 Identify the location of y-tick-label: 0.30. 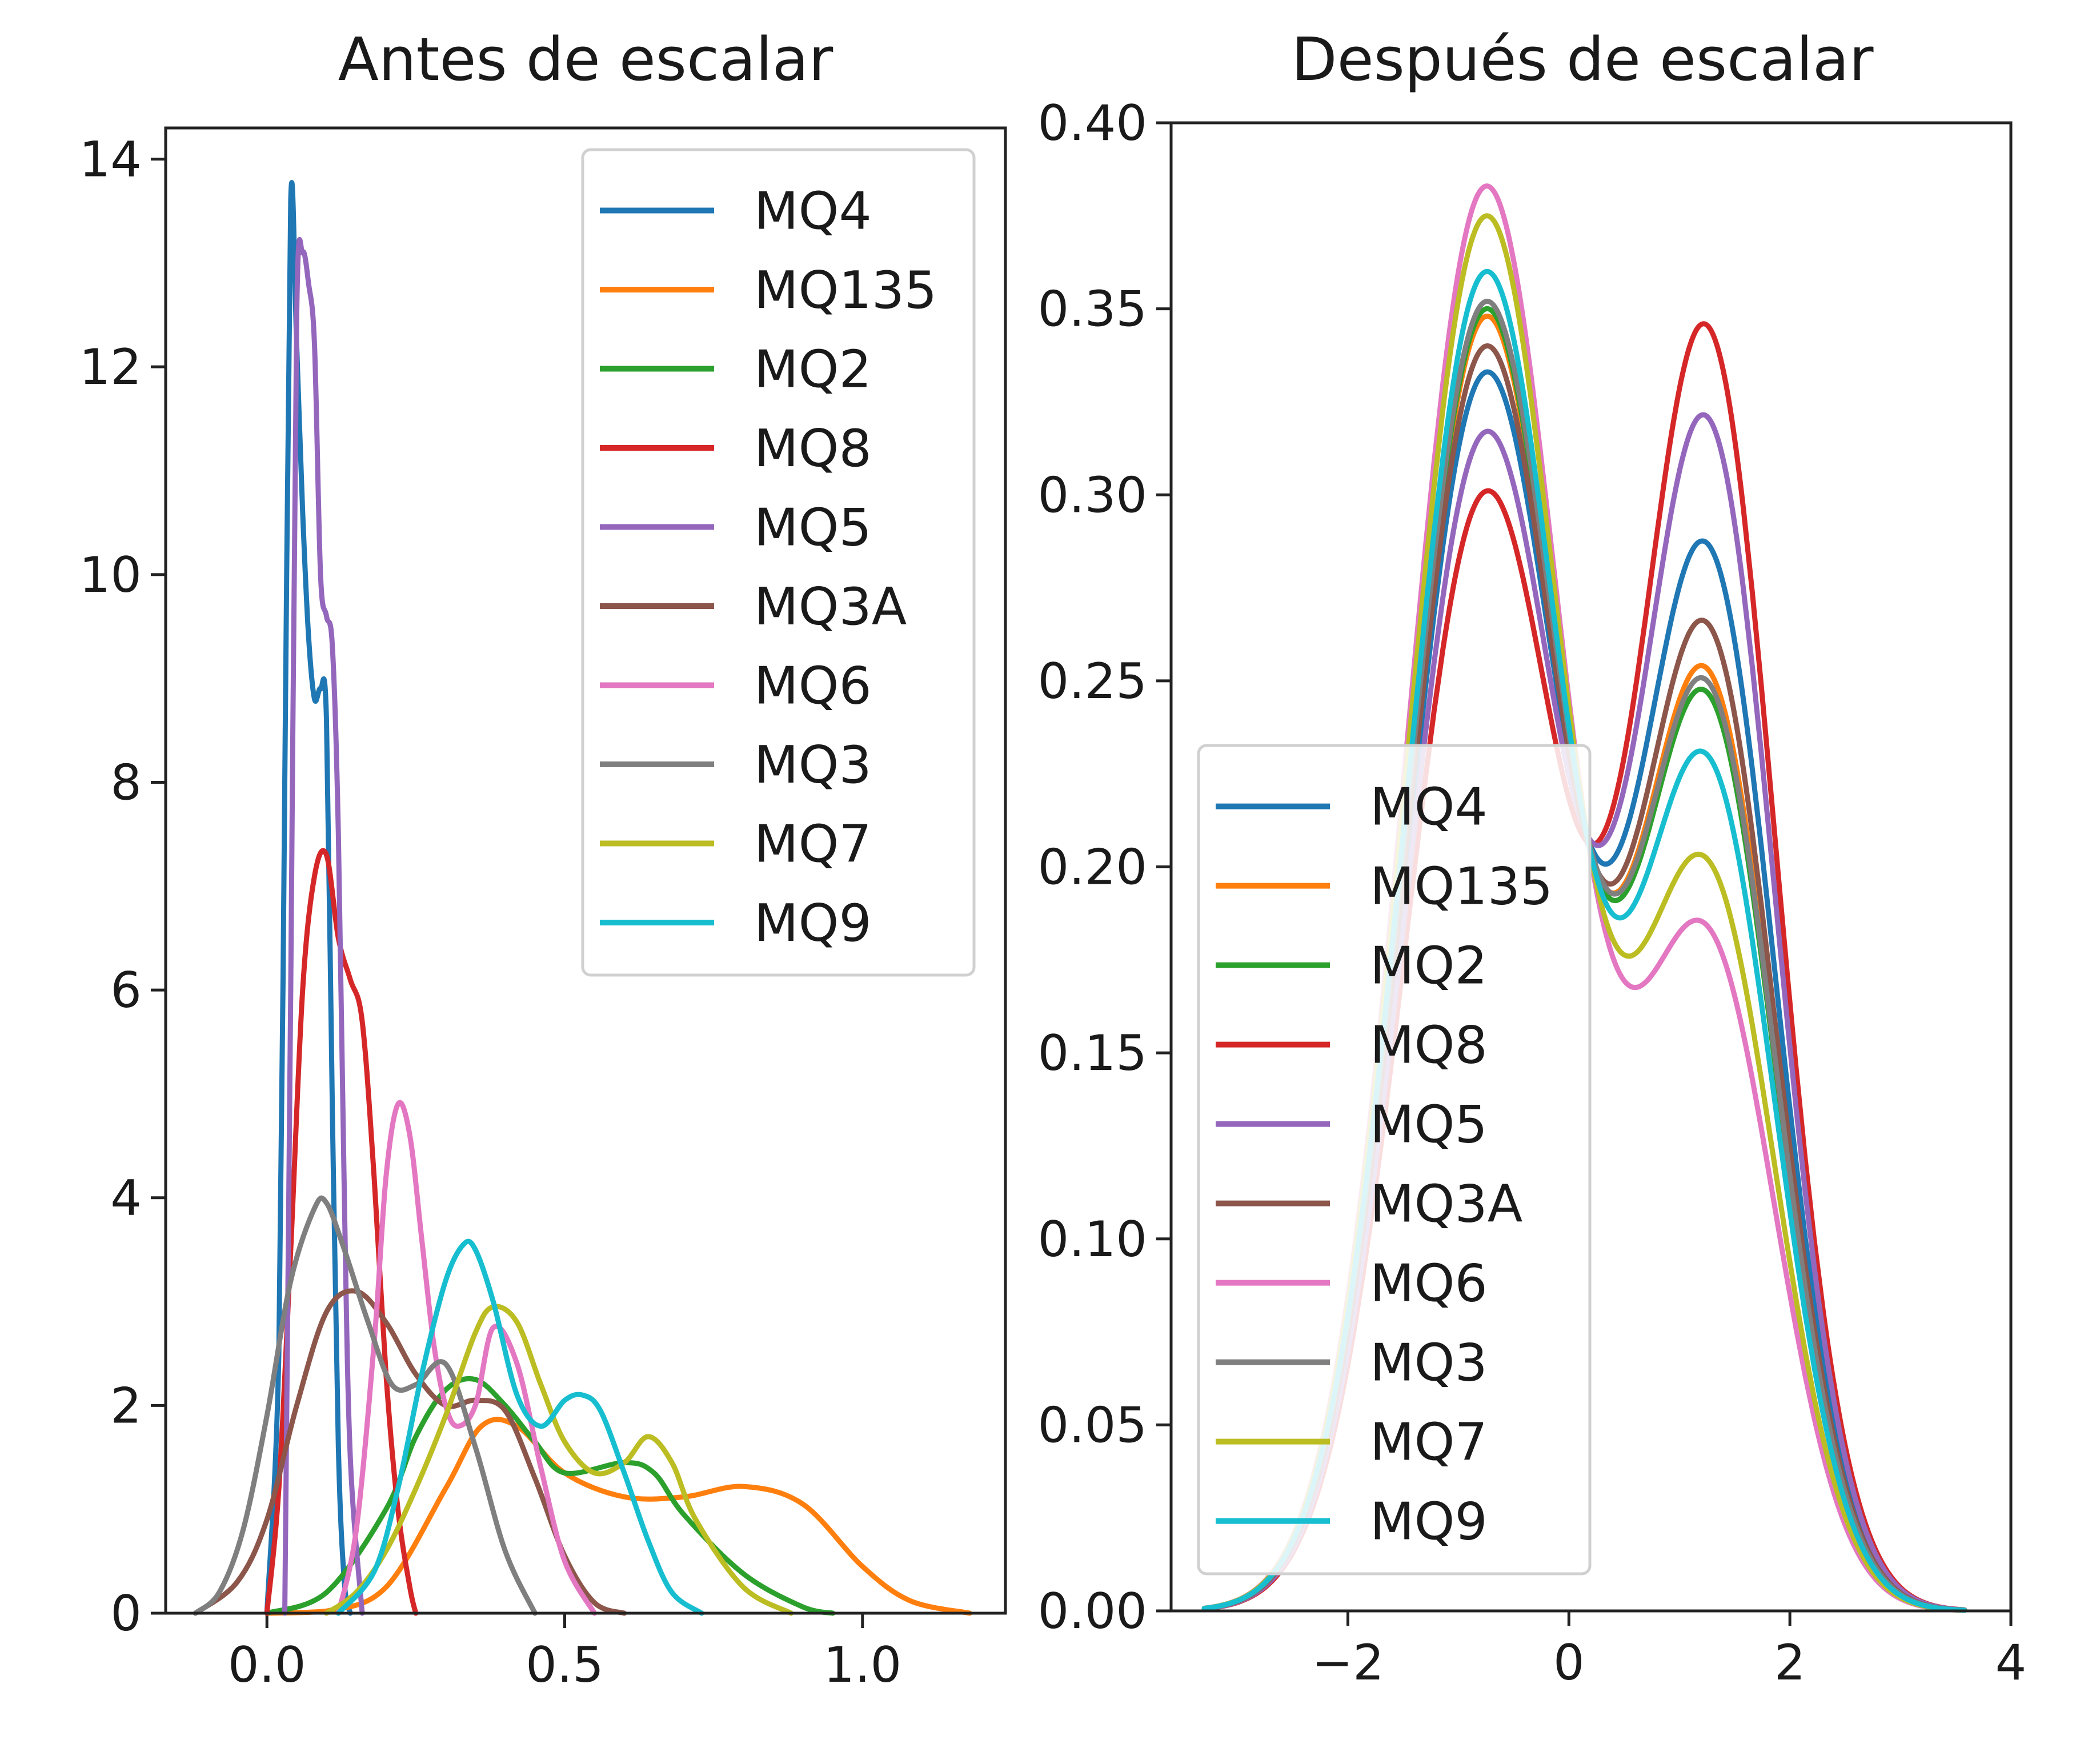
(1092, 496).